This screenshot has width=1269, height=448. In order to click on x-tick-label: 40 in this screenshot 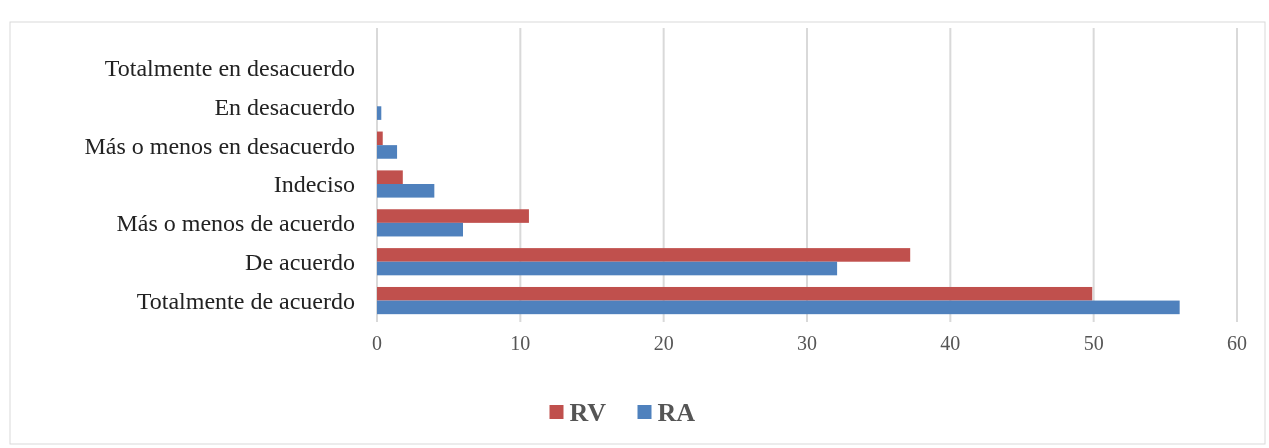, I will do `click(950, 343)`.